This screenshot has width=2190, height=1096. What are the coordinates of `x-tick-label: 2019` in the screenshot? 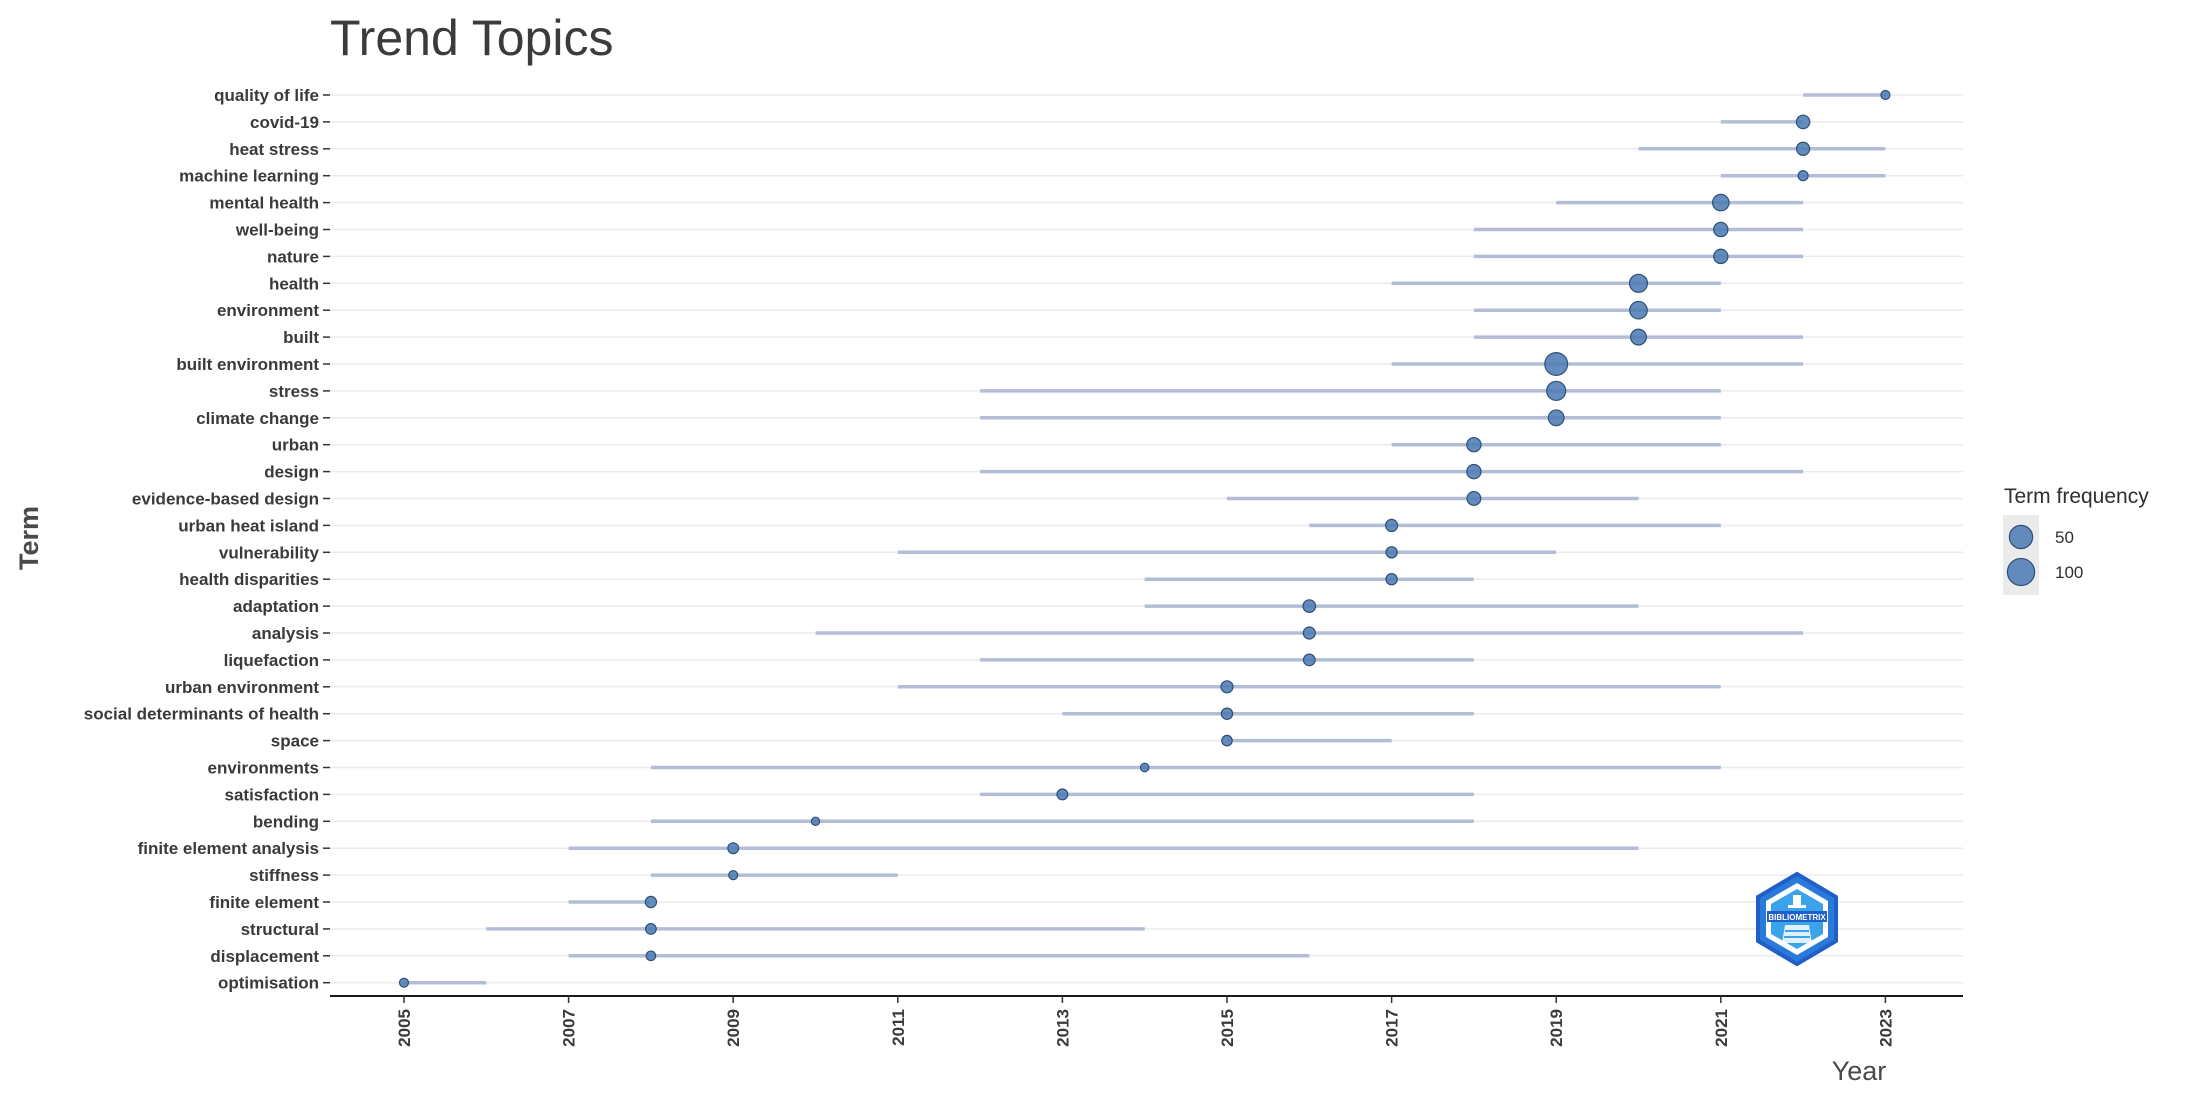 It's located at (1556, 1028).